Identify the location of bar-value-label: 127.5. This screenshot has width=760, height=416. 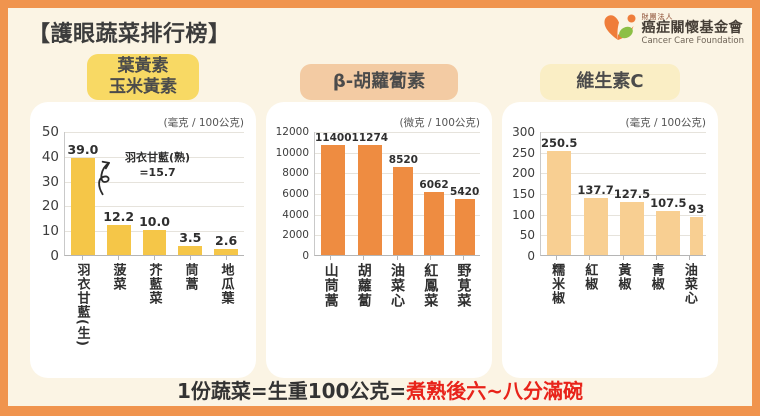
(632, 194).